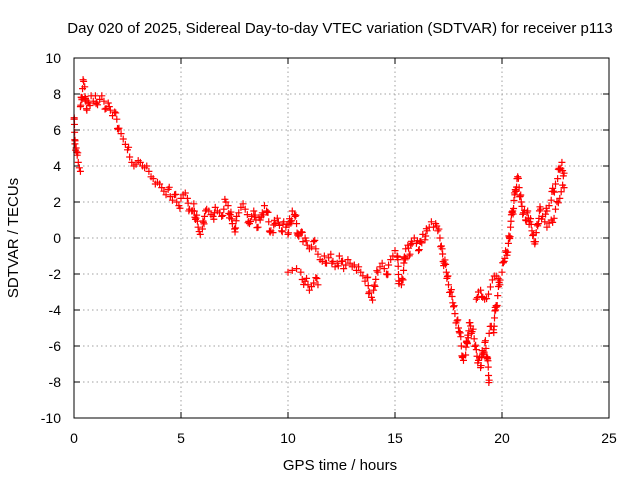  I want to click on y-tick-label: 4, so click(57, 166).